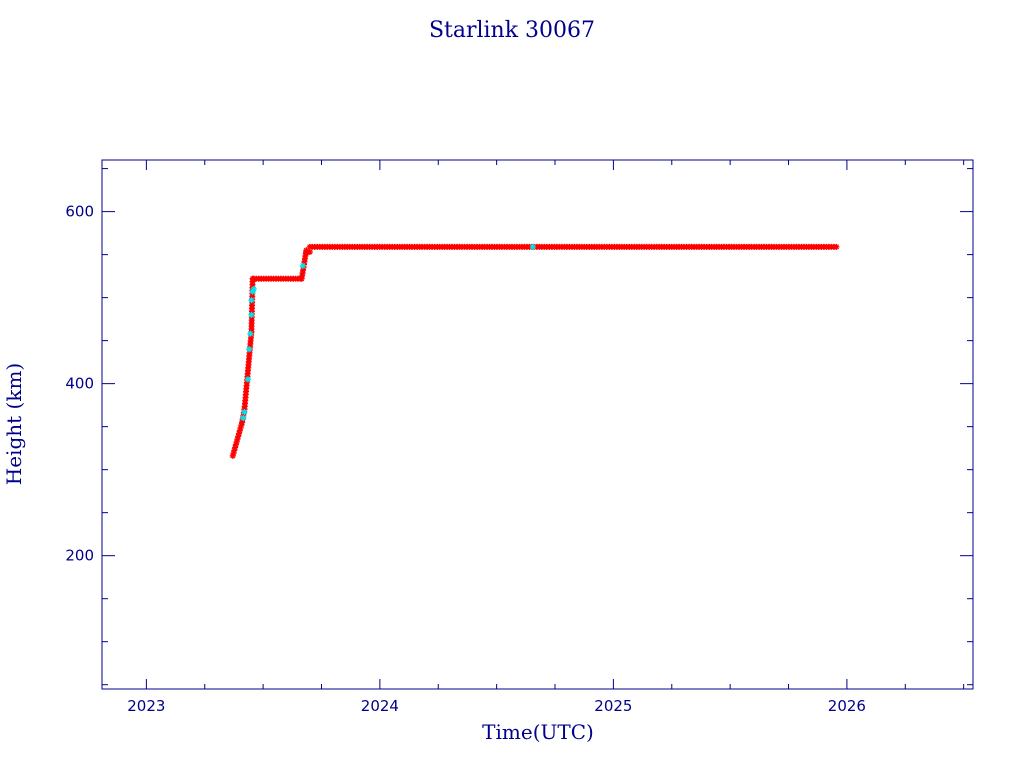 This screenshot has width=1024, height=768. I want to click on x-tick-label: 2023, so click(146, 706).